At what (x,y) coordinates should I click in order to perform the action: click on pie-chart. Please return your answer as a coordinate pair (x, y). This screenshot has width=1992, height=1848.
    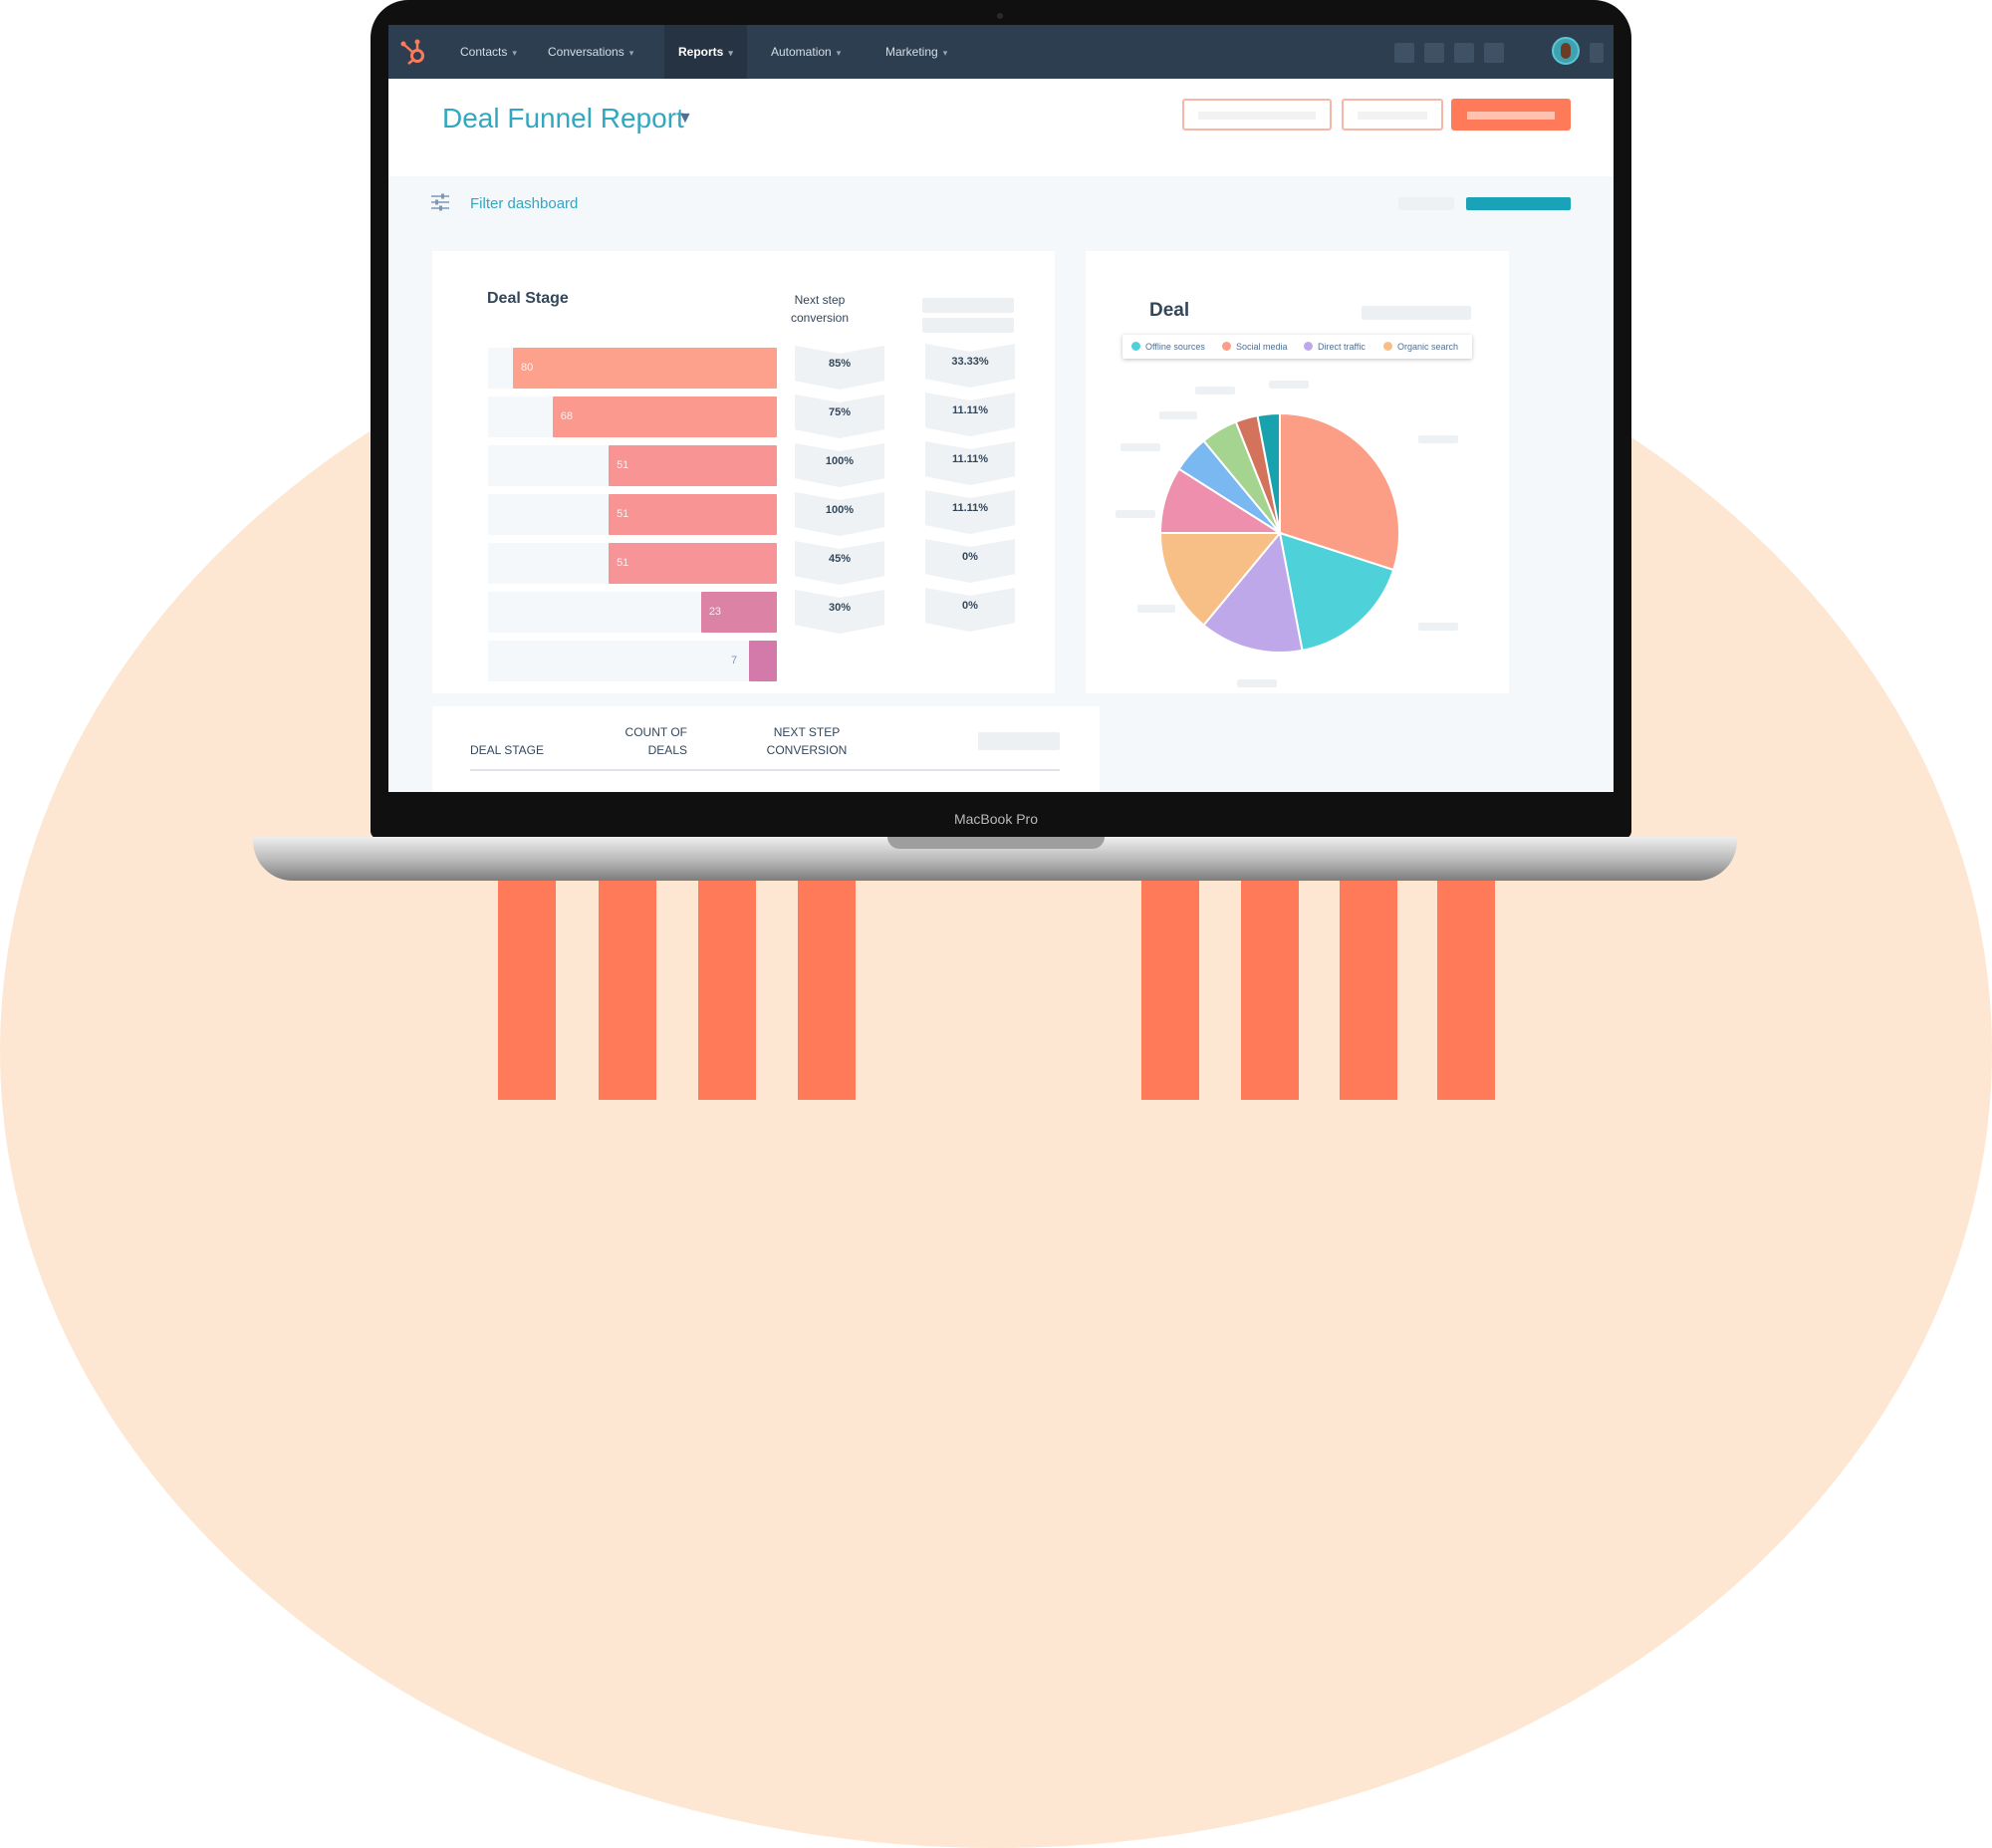
    Looking at the image, I should click on (1279, 532).